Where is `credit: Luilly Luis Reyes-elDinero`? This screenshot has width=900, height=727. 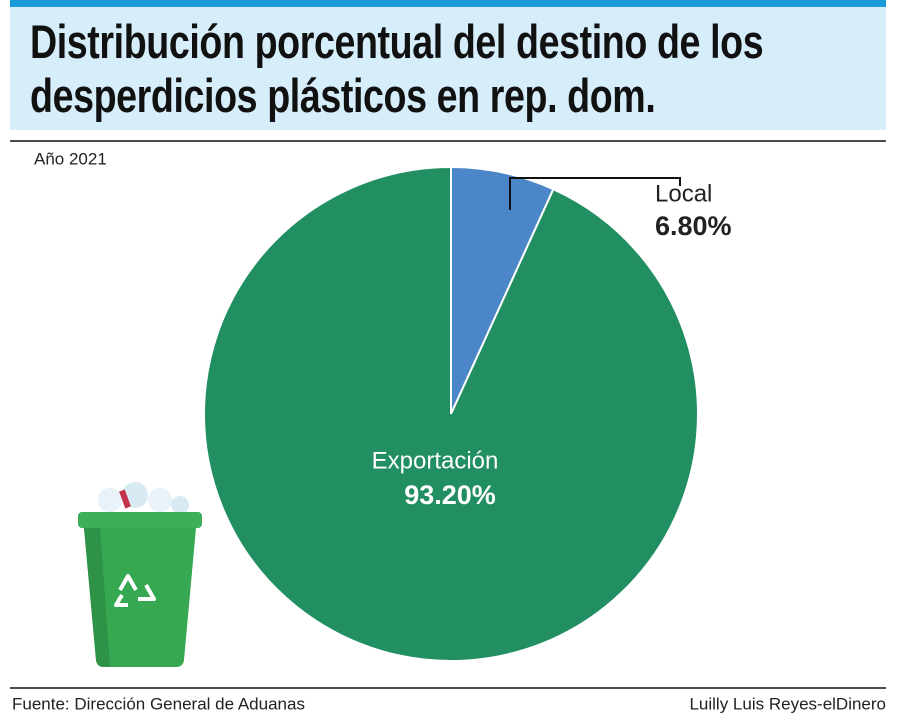
credit: Luilly Luis Reyes-elDinero is located at coordinates (787, 703).